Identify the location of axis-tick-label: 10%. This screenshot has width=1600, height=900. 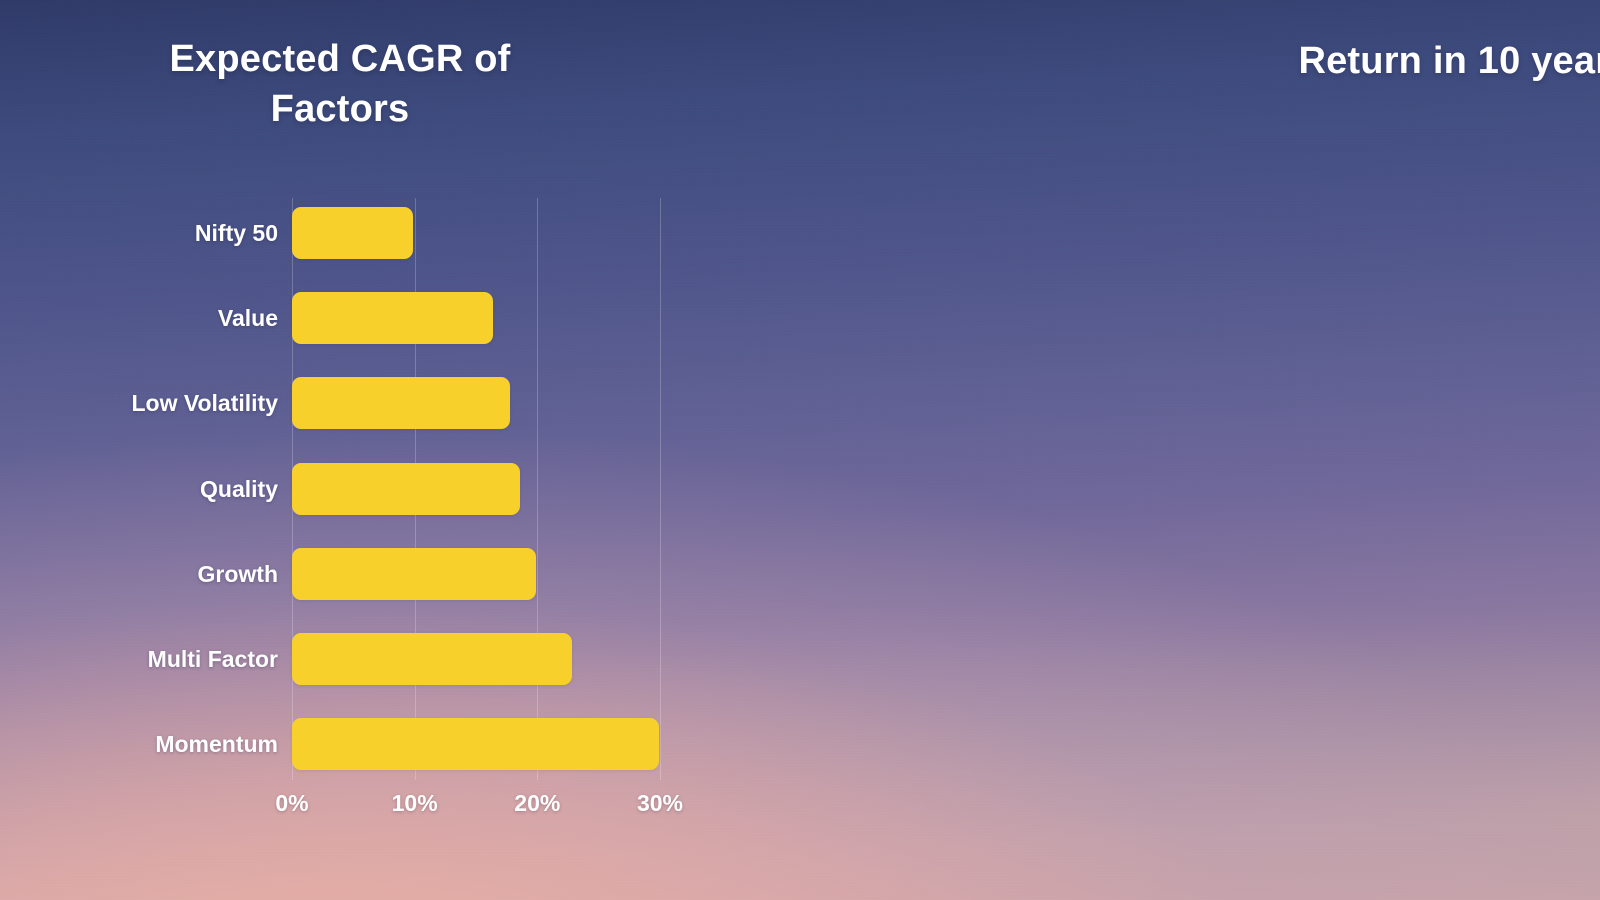
(414, 803).